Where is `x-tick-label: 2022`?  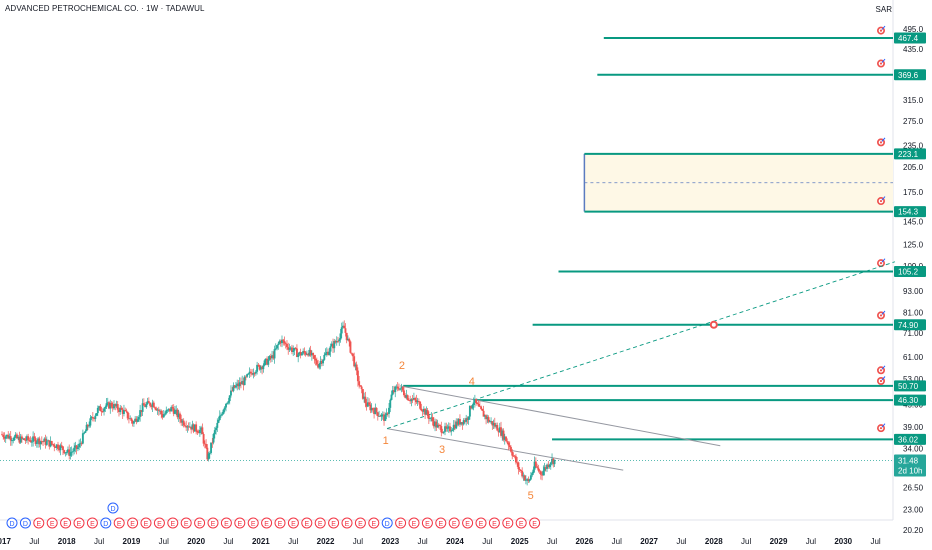 x-tick-label: 2022 is located at coordinates (326, 541).